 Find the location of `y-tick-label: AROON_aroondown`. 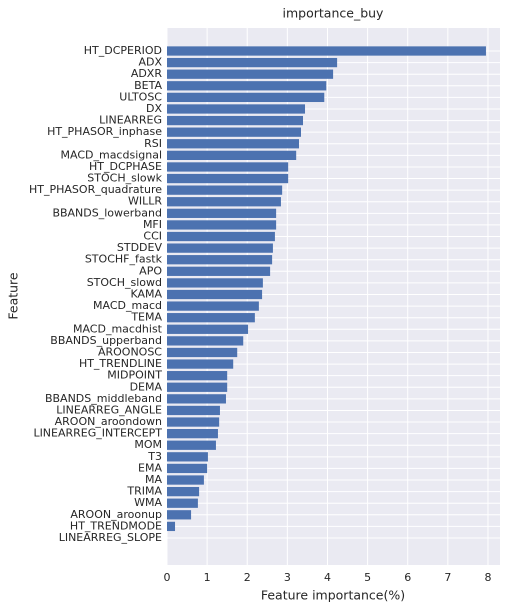

y-tick-label: AROON_aroondown is located at coordinates (108, 421).